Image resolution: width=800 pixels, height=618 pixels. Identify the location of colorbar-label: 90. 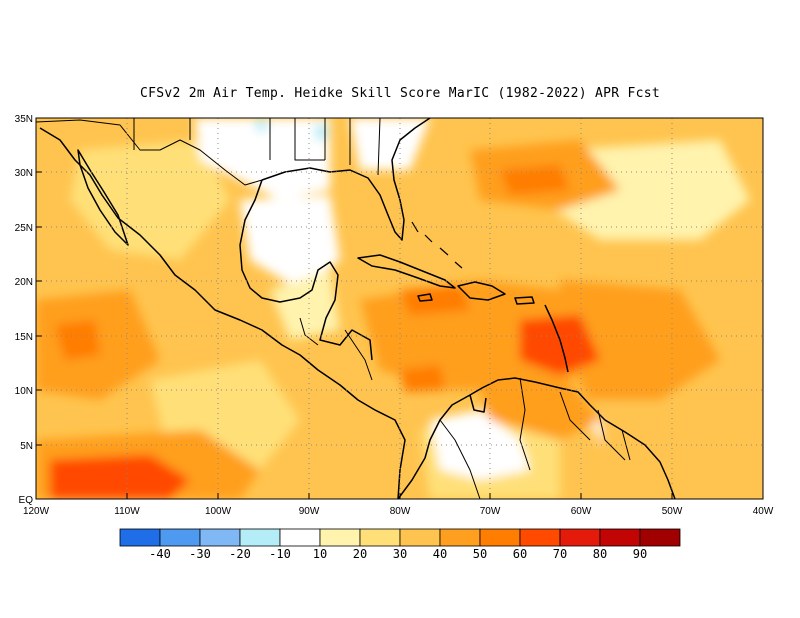
(640, 554).